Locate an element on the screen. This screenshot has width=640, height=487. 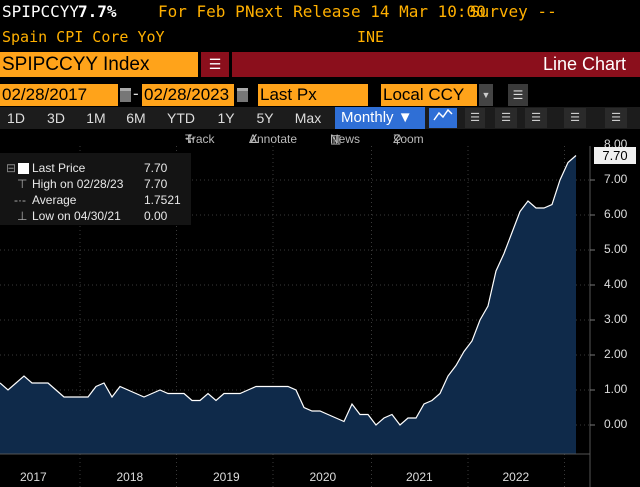
currency-select: Local CCY is located at coordinates (429, 95).